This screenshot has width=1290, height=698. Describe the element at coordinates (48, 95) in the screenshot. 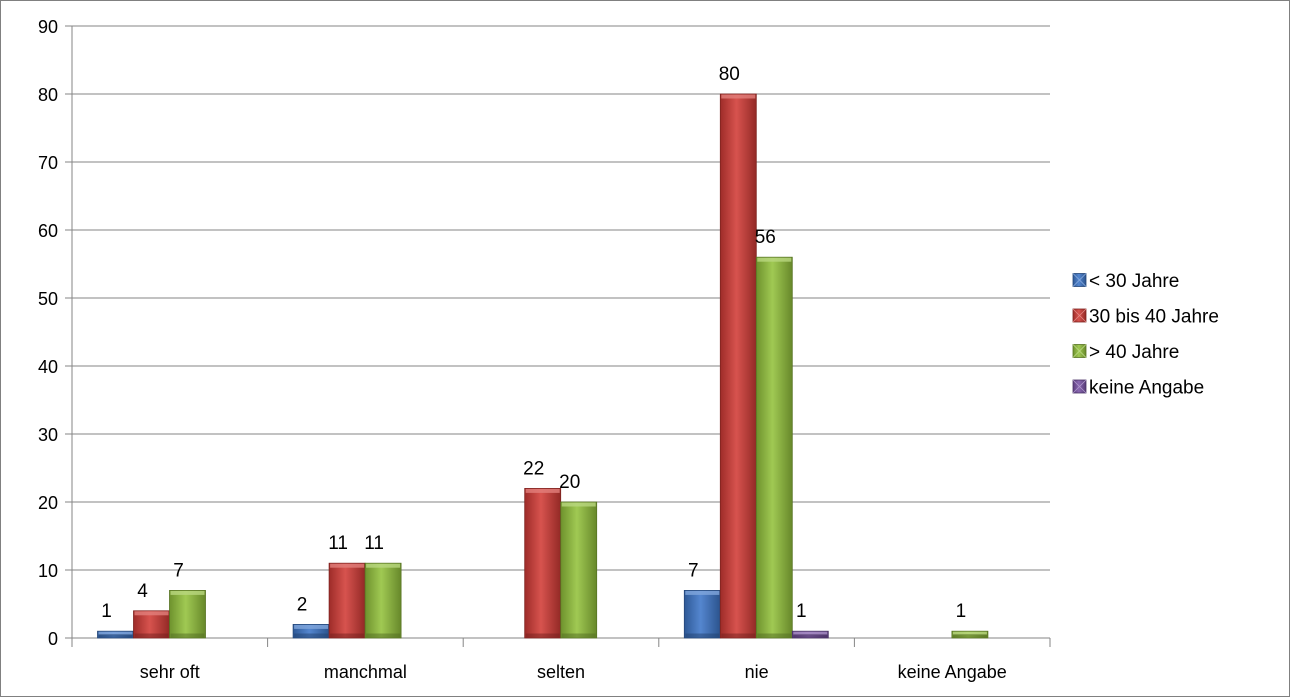

I see `y-tick-label: 80` at that location.